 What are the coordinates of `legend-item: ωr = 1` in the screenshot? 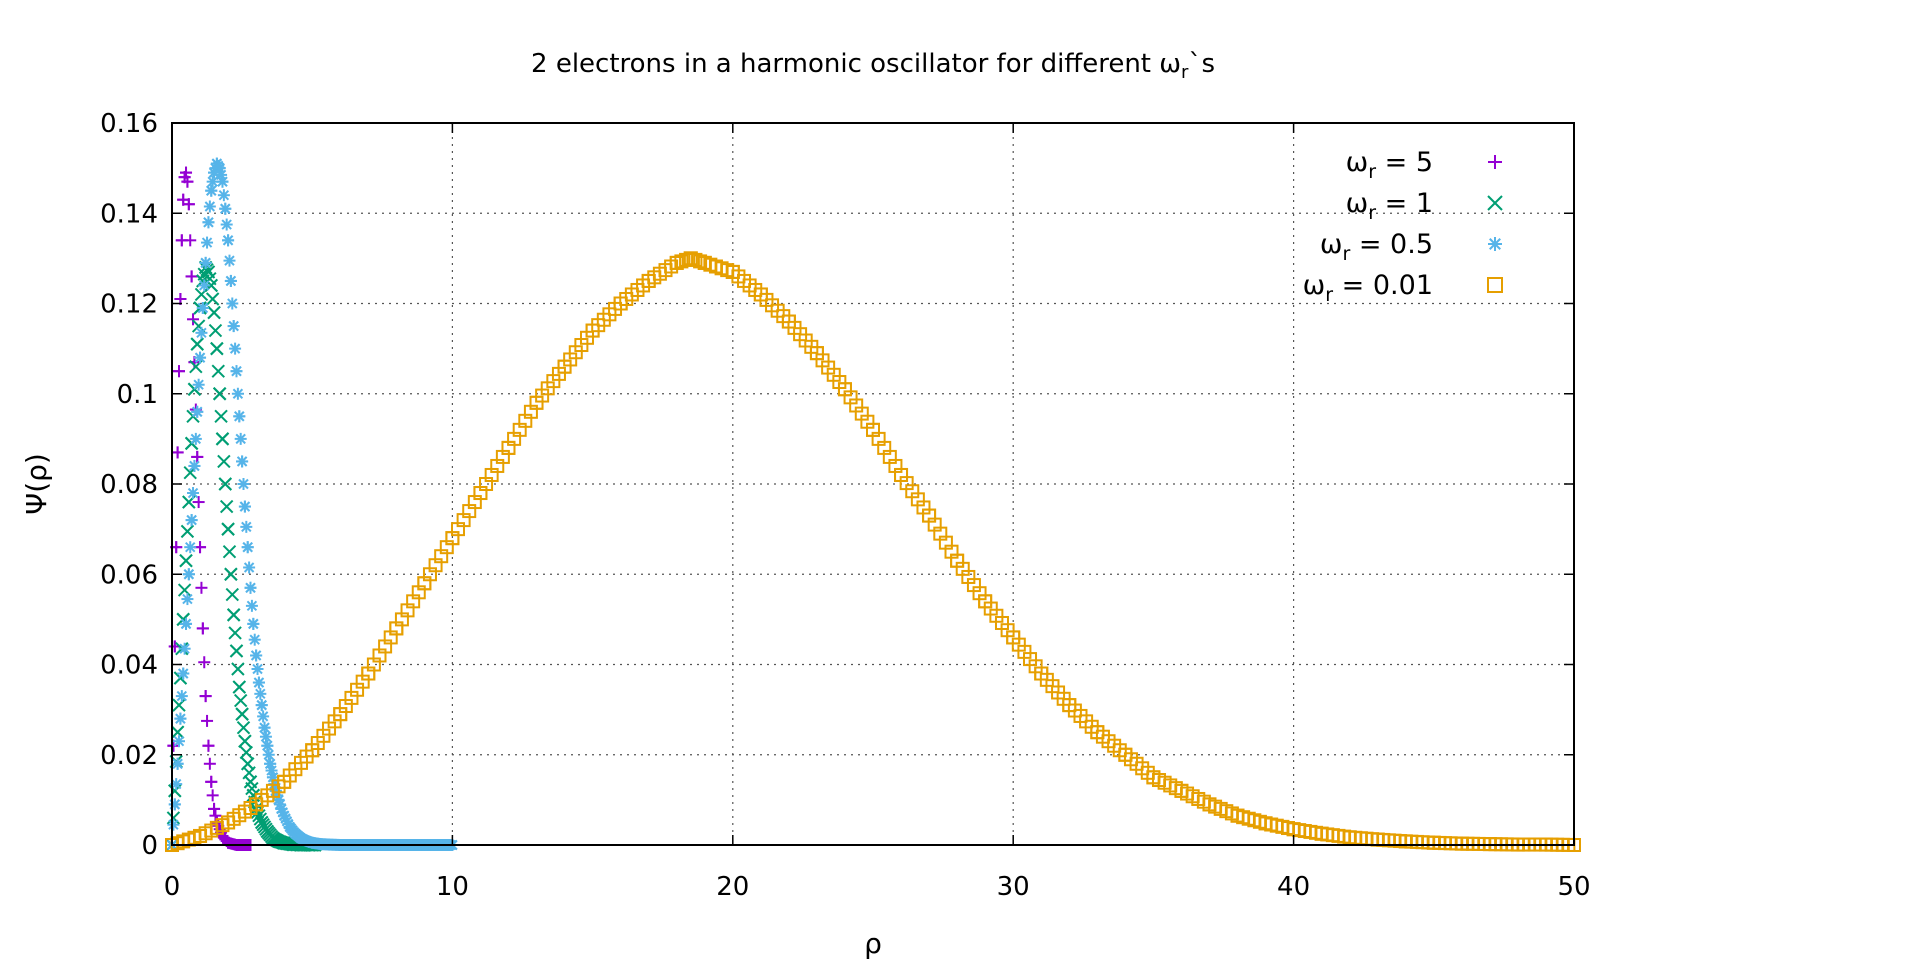 It's located at (1424, 206).